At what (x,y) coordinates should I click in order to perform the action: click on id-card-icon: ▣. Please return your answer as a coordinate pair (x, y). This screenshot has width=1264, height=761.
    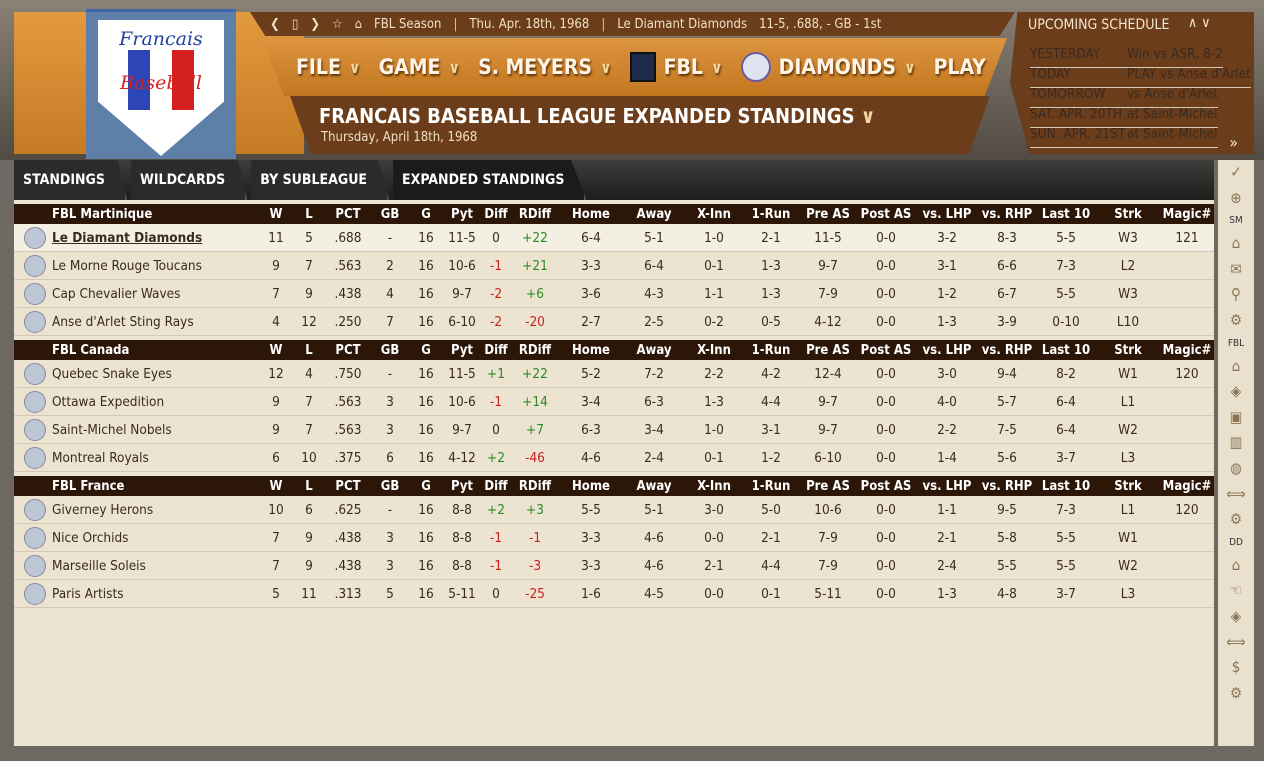
    Looking at the image, I should click on (1236, 416).